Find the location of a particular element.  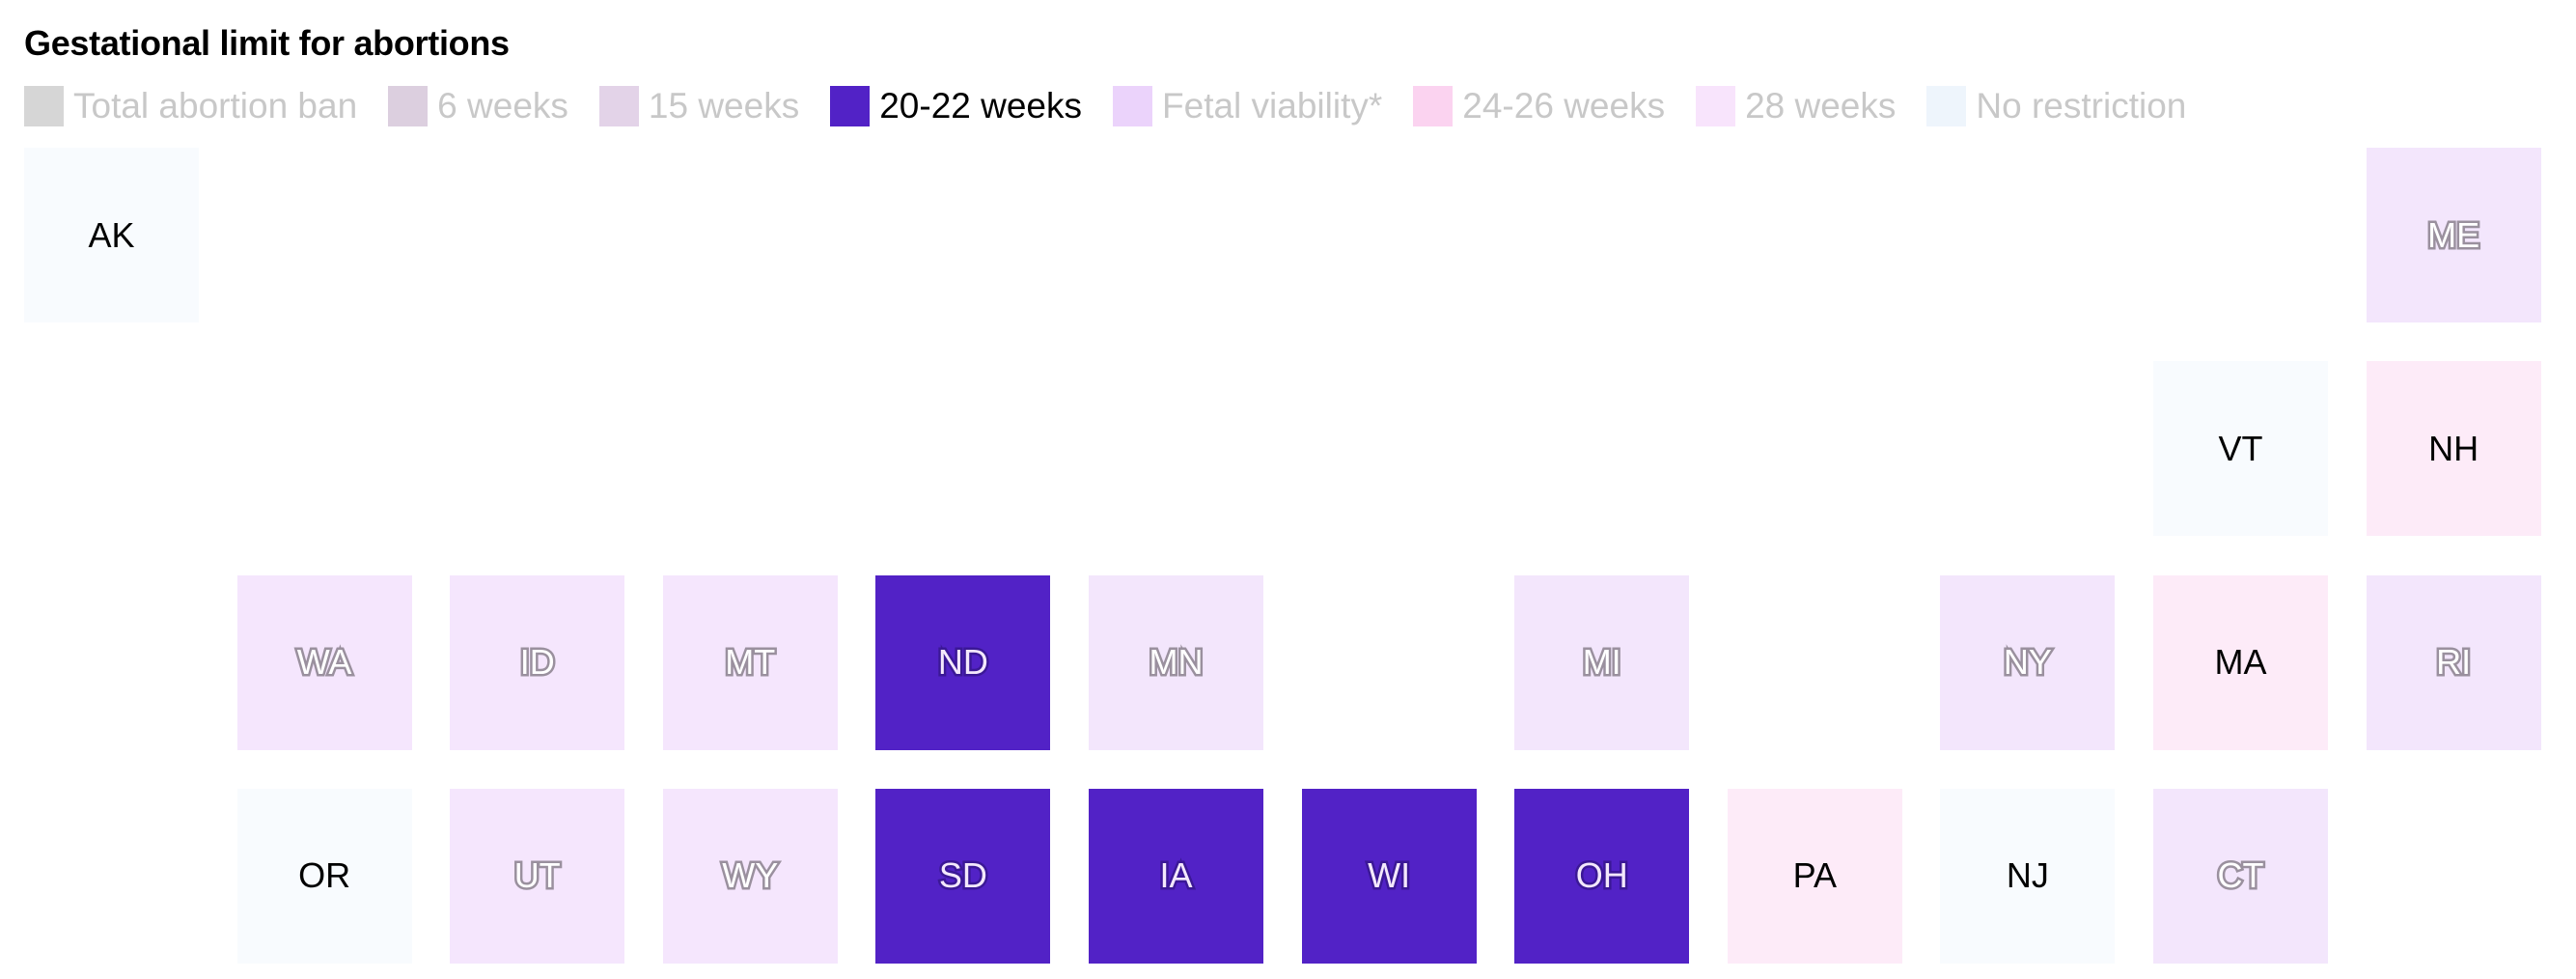

legend-item: 15 weeks is located at coordinates (699, 106).